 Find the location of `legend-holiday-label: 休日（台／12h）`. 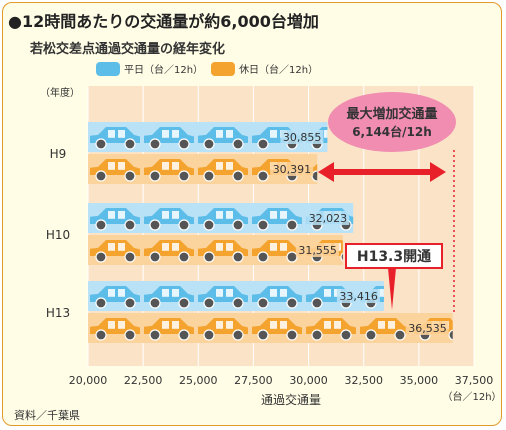

legend-holiday-label: 休日（台／12h） is located at coordinates (279, 70).